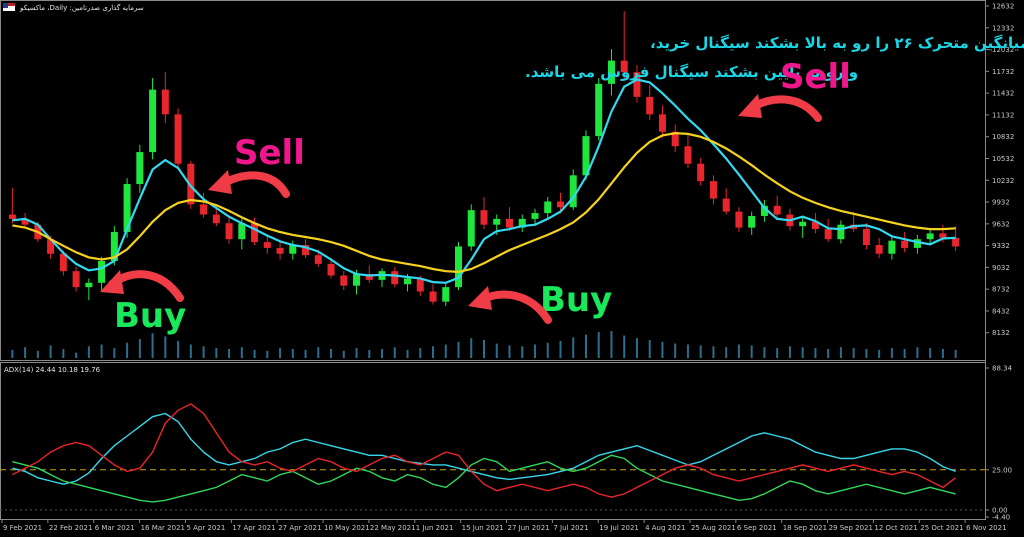 This screenshot has height=537, width=1024. What do you see at coordinates (1003, 28) in the screenshot?
I see `price-tick-label: 12332` at bounding box center [1003, 28].